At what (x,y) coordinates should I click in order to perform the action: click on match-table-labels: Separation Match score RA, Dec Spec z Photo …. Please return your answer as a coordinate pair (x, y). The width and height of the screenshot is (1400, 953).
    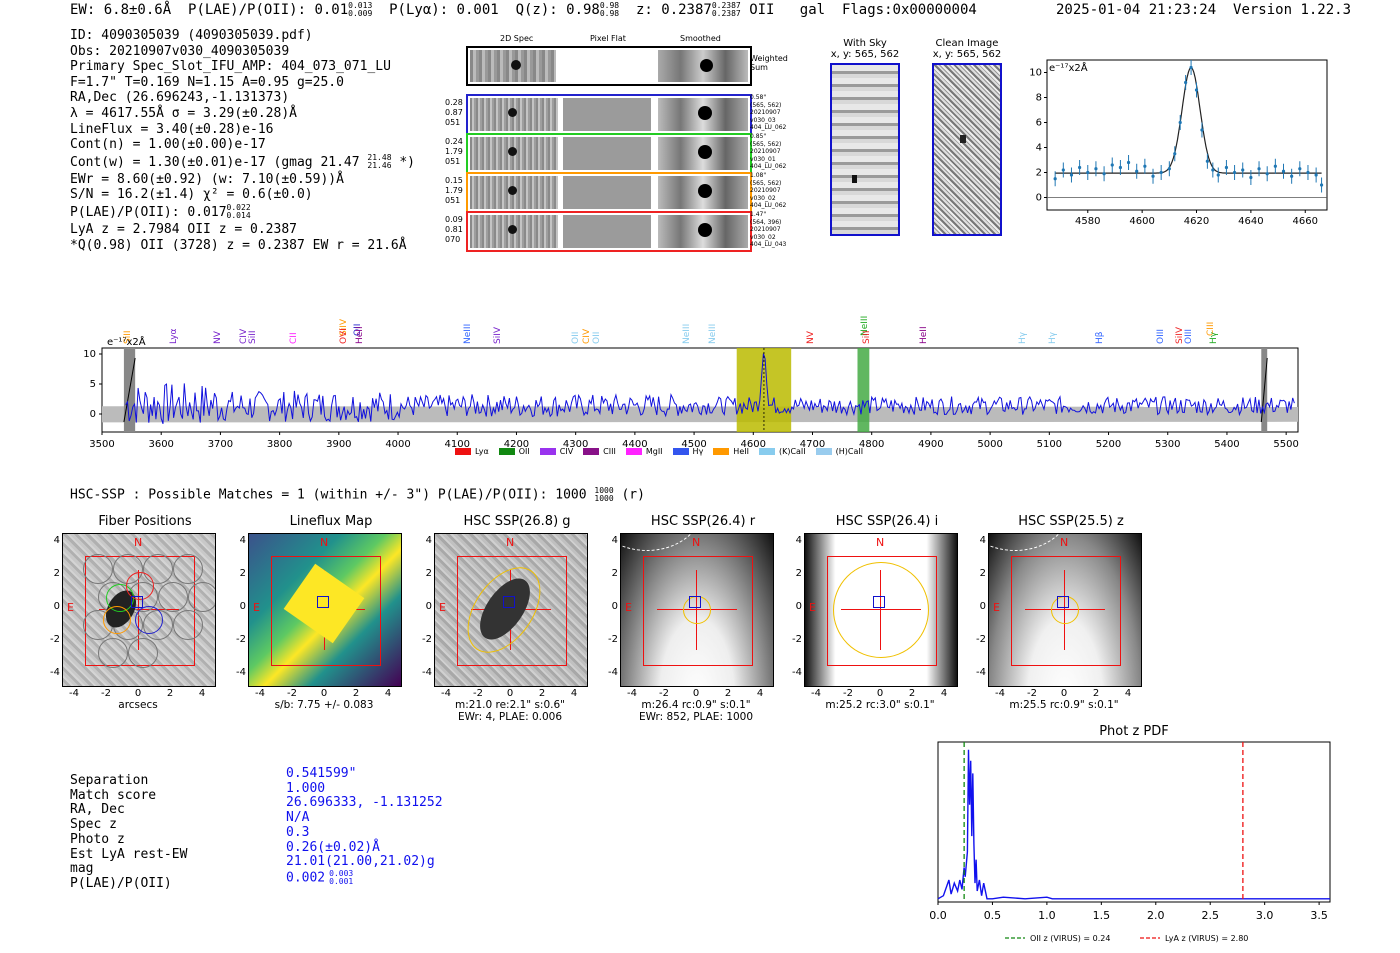
    Looking at the image, I should click on (128, 832).